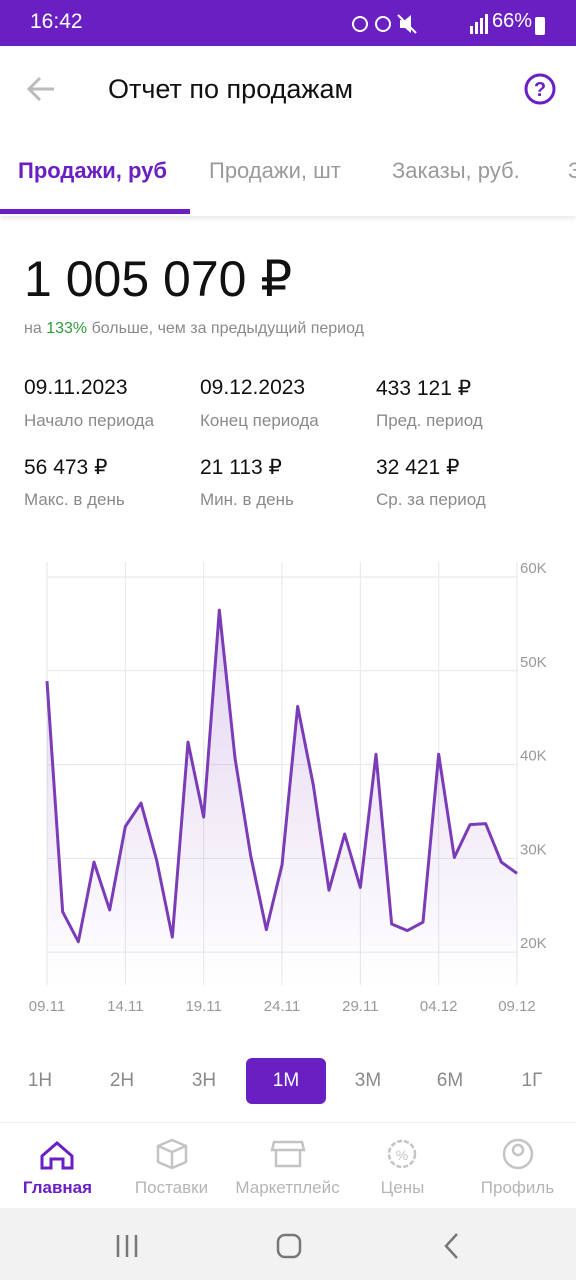  I want to click on prefix: на, so click(33, 328).